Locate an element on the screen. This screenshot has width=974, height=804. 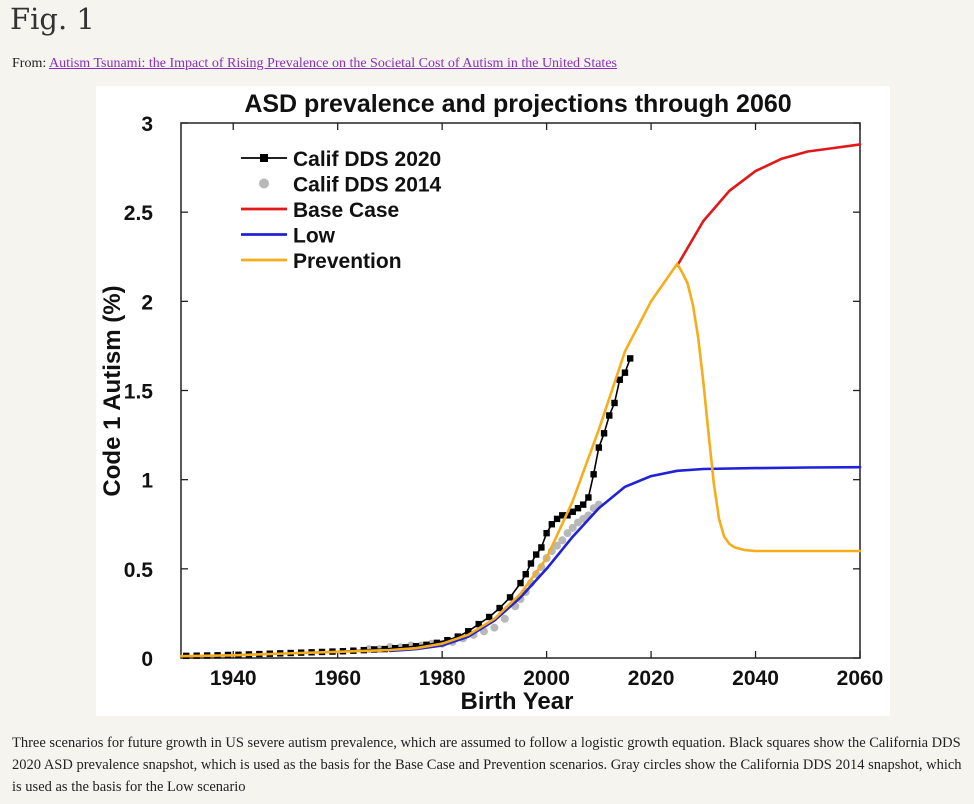
x-tick-label: 2020 is located at coordinates (651, 678).